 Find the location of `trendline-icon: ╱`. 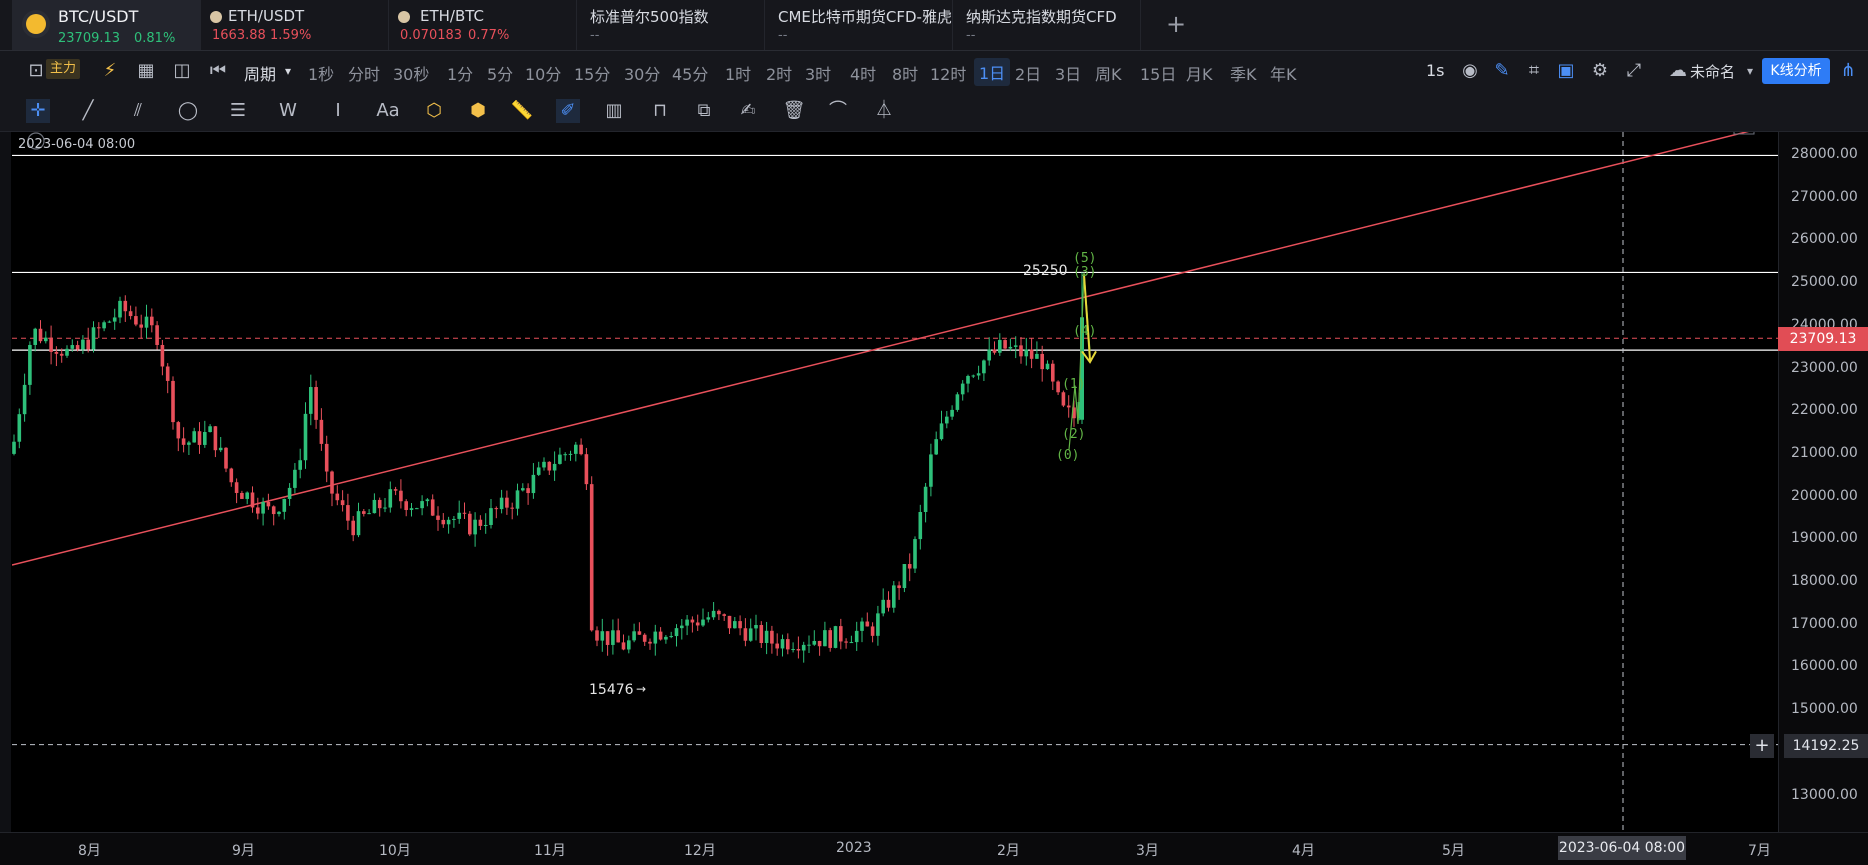

trendline-icon: ╱ is located at coordinates (88, 110).